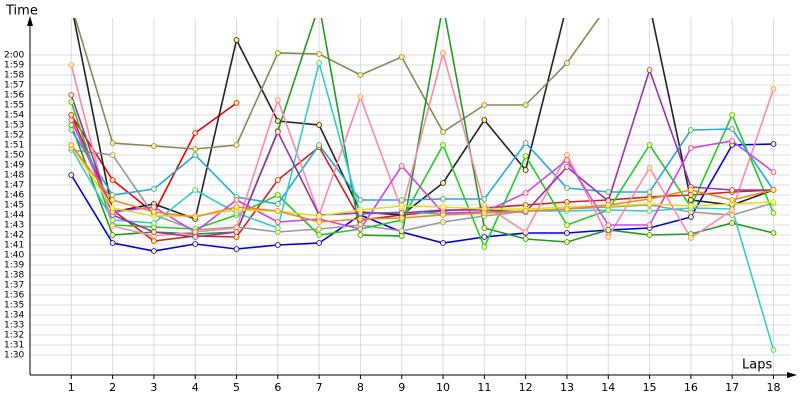 This screenshot has width=800, height=404. What do you see at coordinates (14, 236) in the screenshot?
I see `y-tick-label: 1:42` at bounding box center [14, 236].